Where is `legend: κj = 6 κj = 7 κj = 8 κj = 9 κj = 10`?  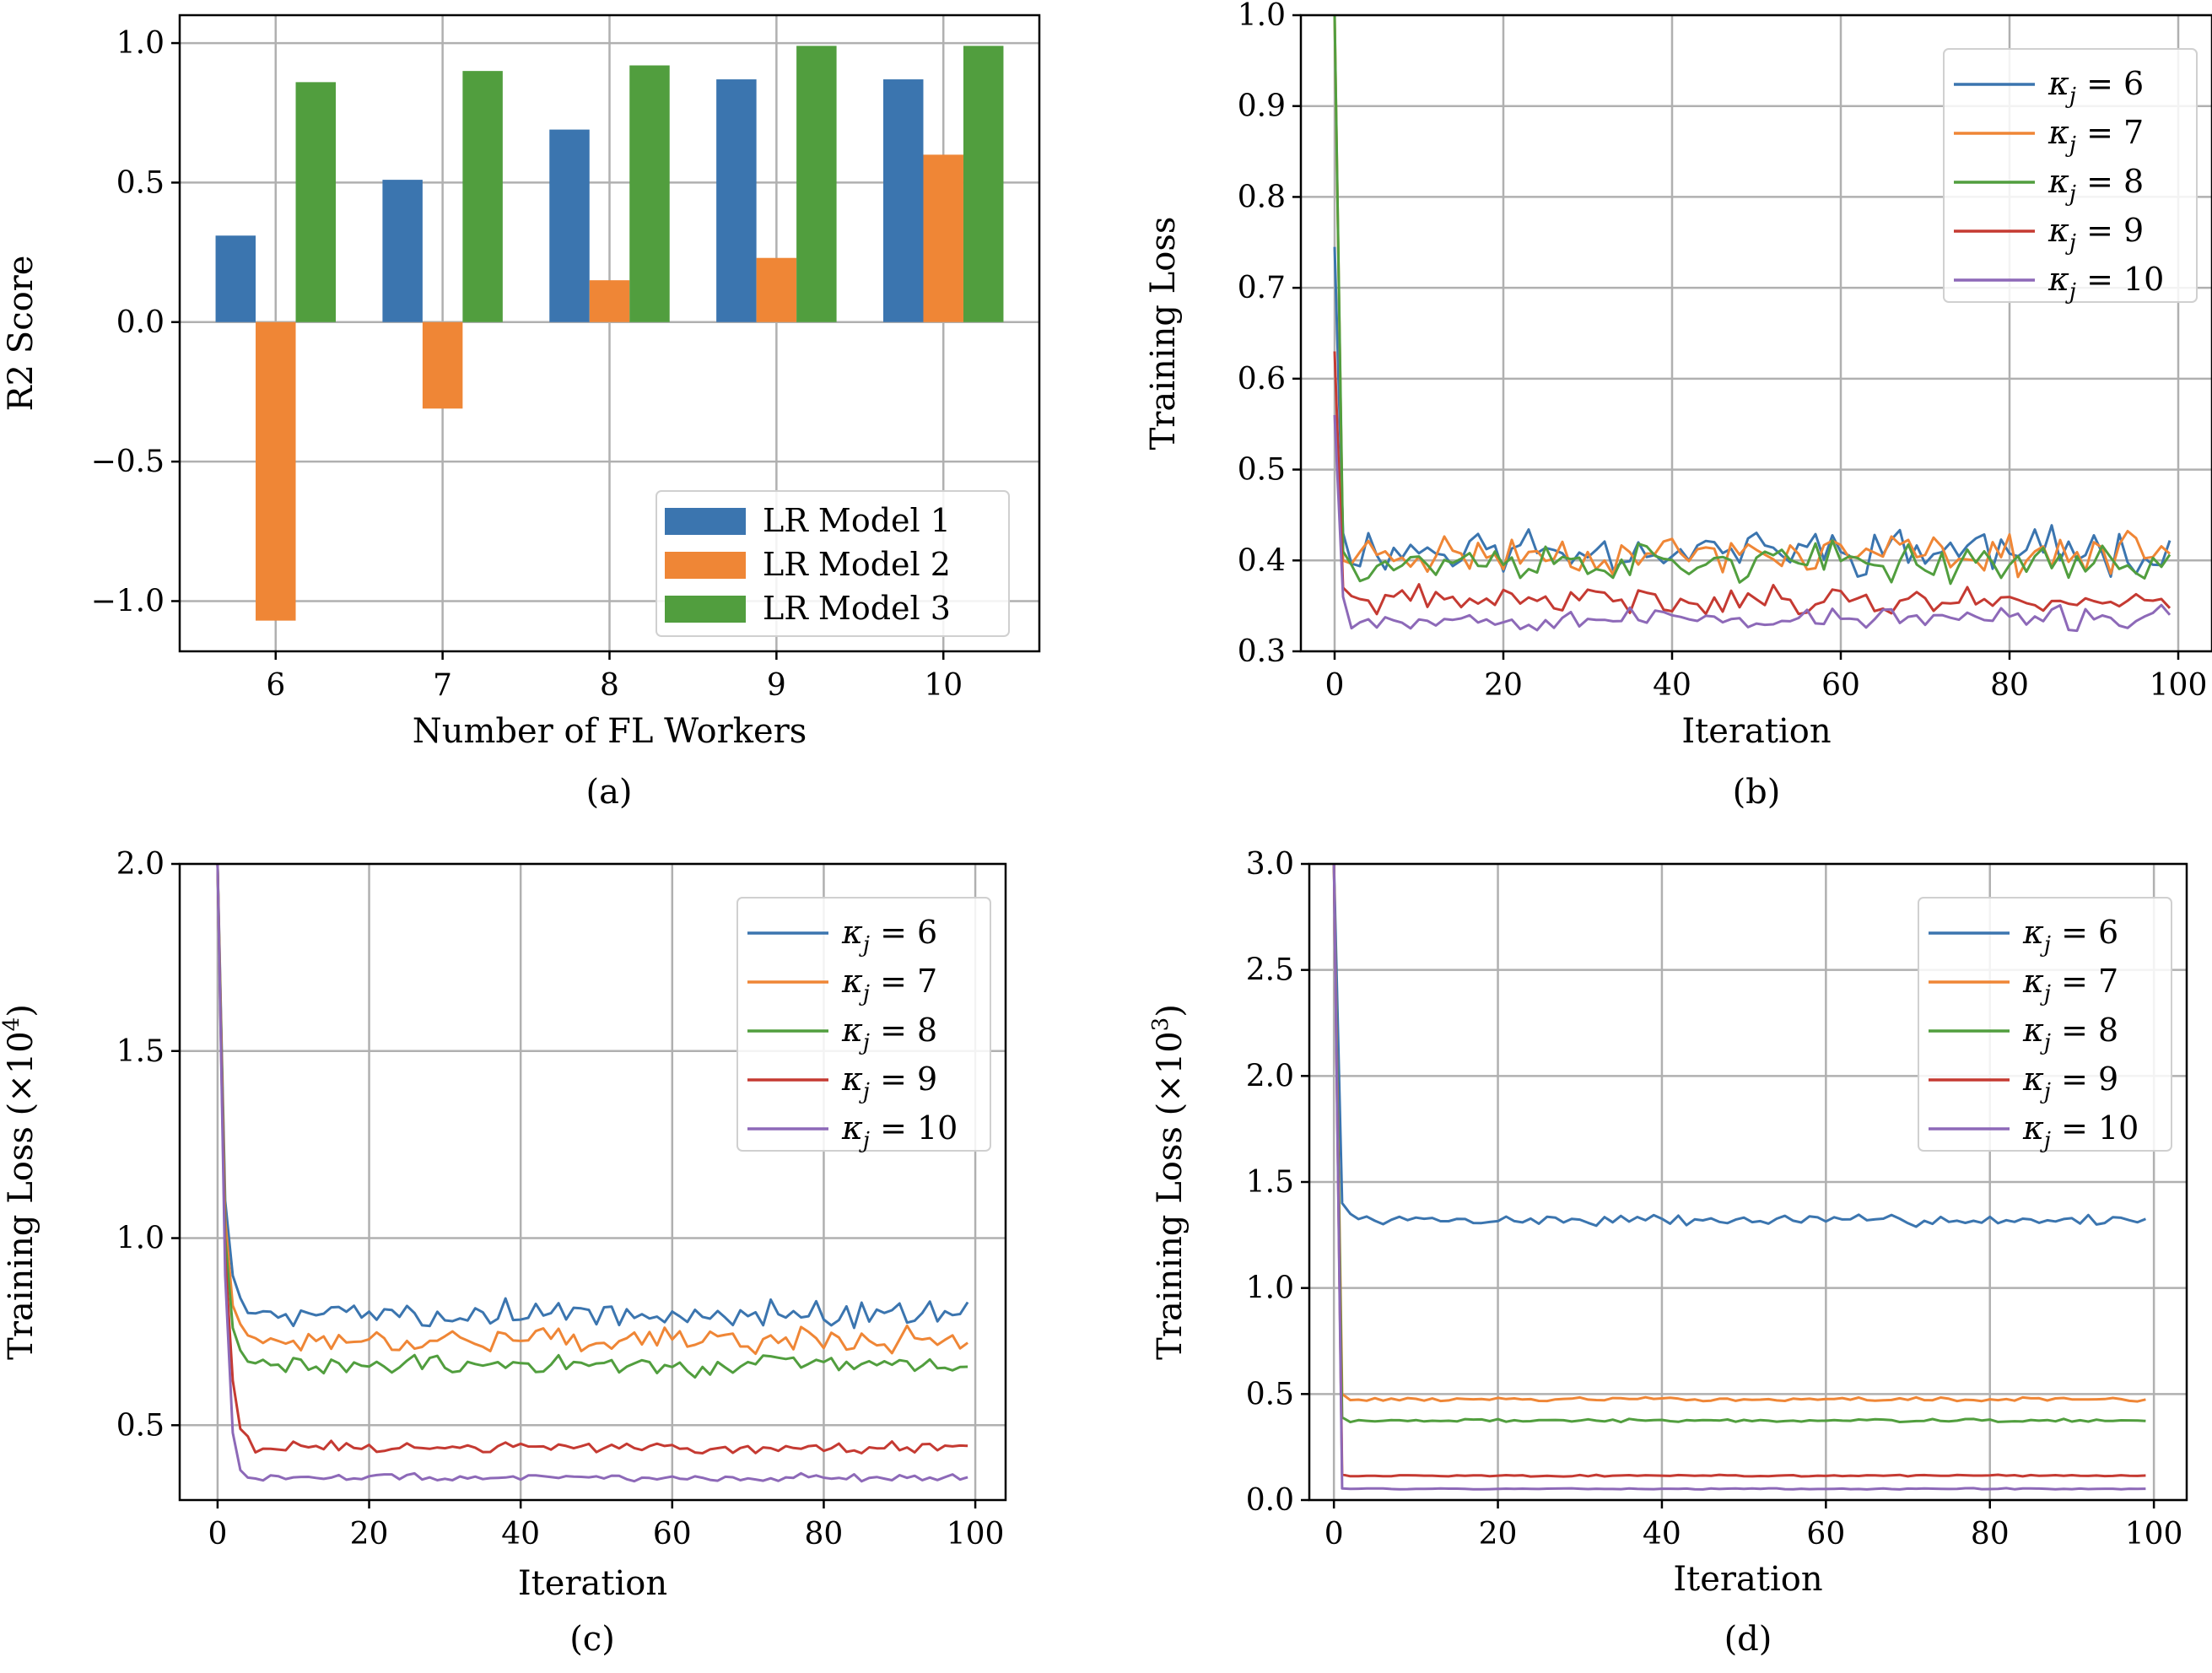
legend: κj = 6 κj = 7 κj = 8 κj = 9 κj = 10 is located at coordinates (2070, 177).